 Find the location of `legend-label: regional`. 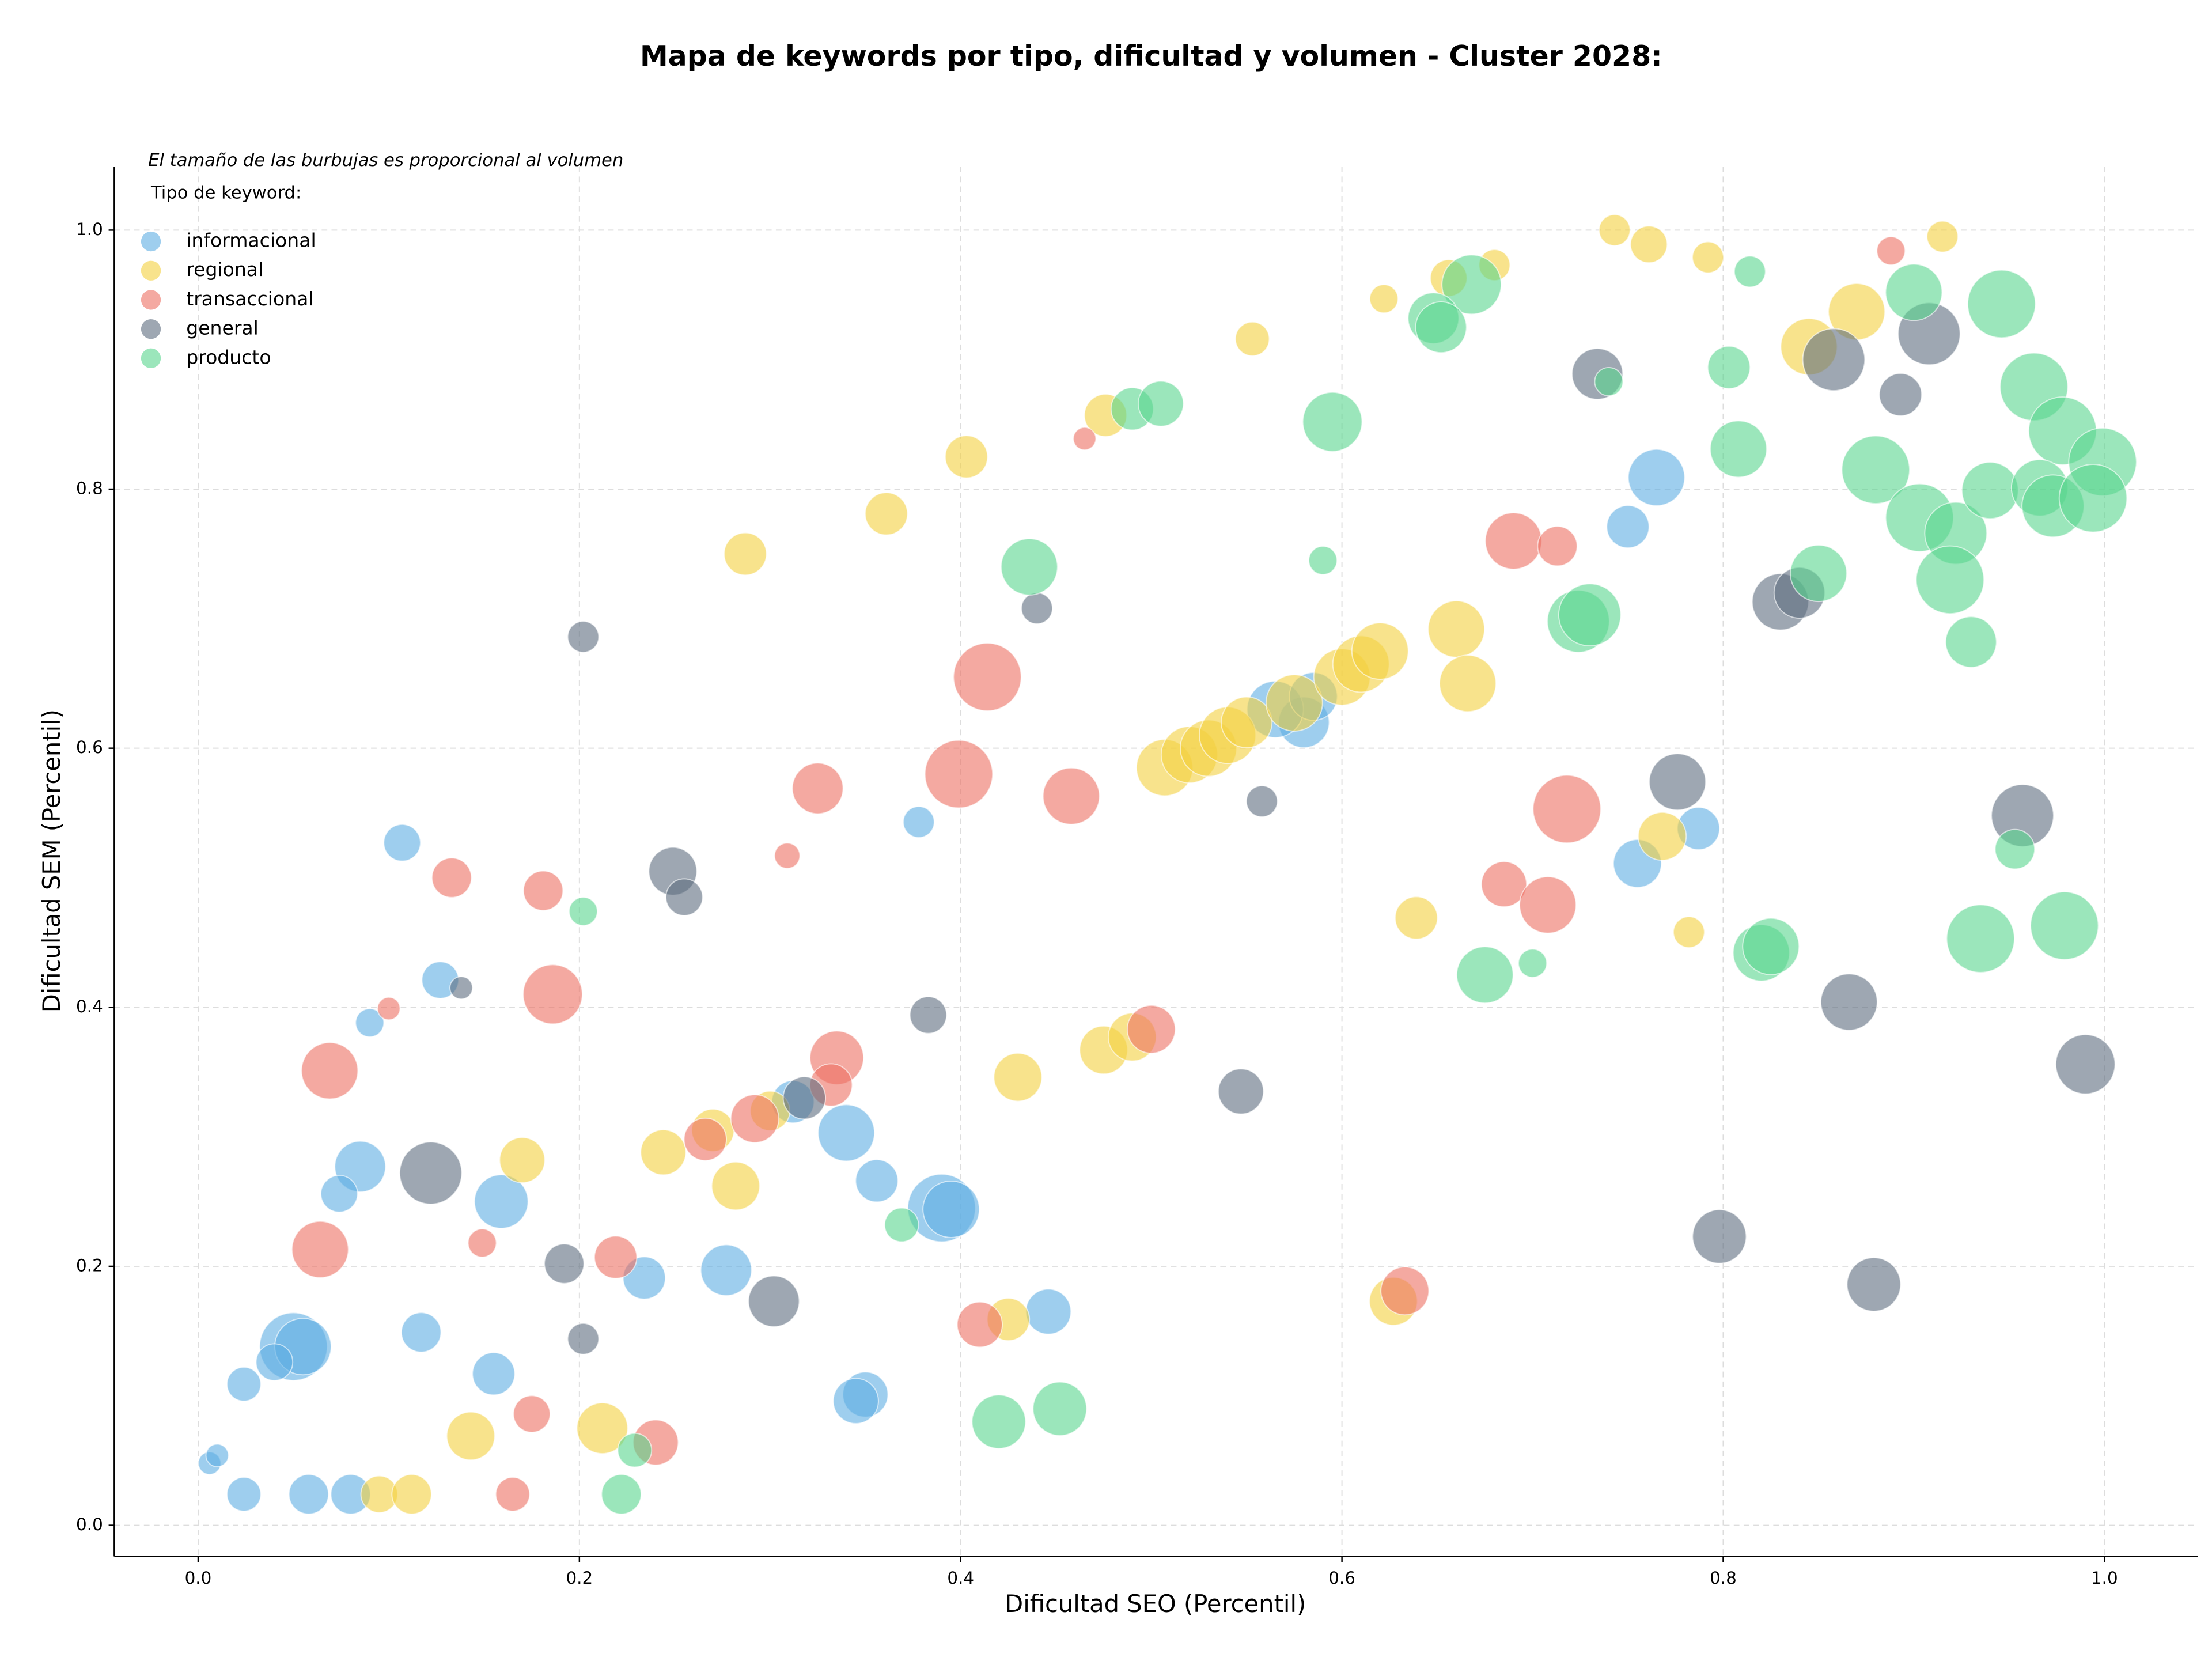

legend-label: regional is located at coordinates (224, 269).